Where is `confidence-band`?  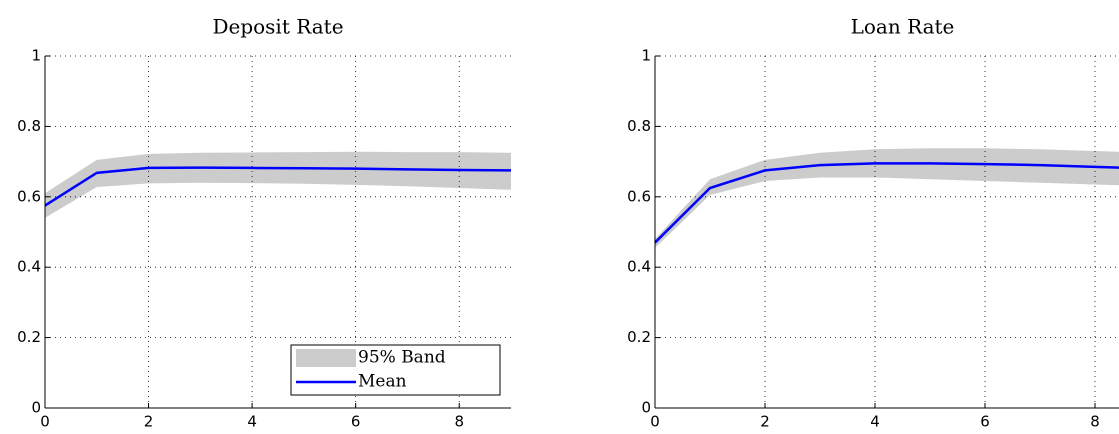
confidence-band is located at coordinates (887, 198).